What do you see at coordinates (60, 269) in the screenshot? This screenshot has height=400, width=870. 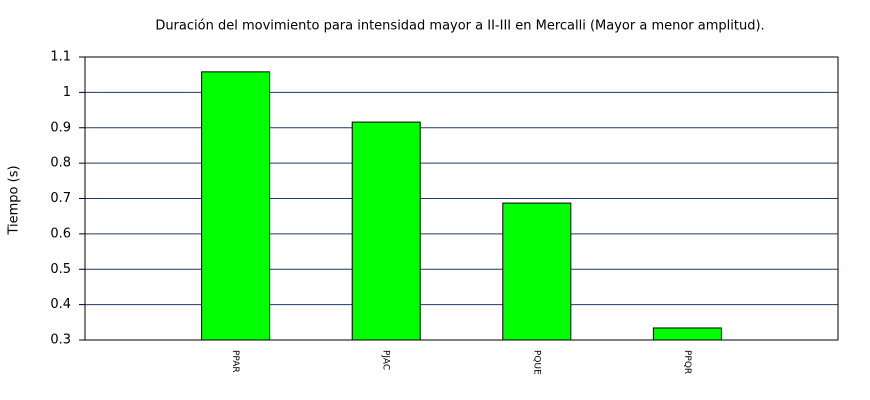 I see `y-tick-label: 0.5` at bounding box center [60, 269].